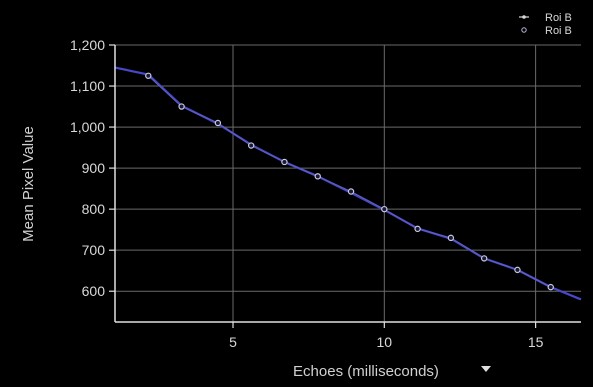 This screenshot has height=387, width=593. What do you see at coordinates (536, 342) in the screenshot?
I see `x-tick-label: 15` at bounding box center [536, 342].